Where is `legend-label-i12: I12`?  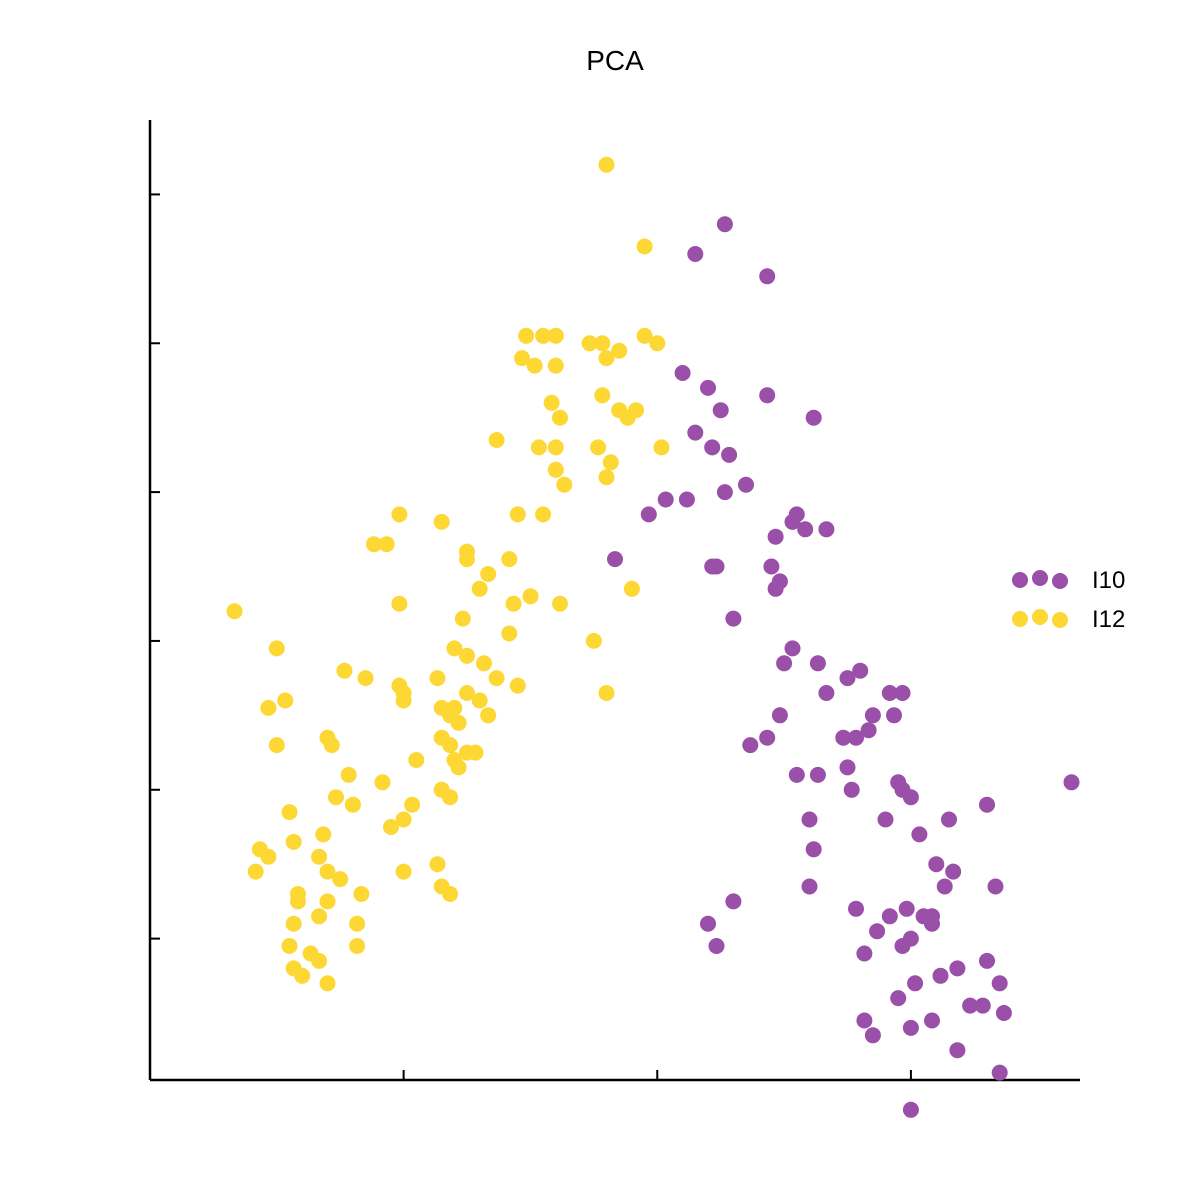
legend-label-i12: I12 is located at coordinates (1108, 619).